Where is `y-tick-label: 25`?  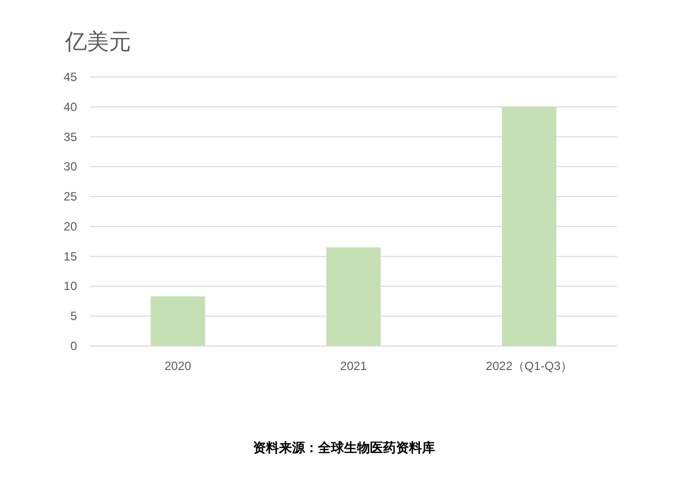
y-tick-label: 25 is located at coordinates (71, 197).